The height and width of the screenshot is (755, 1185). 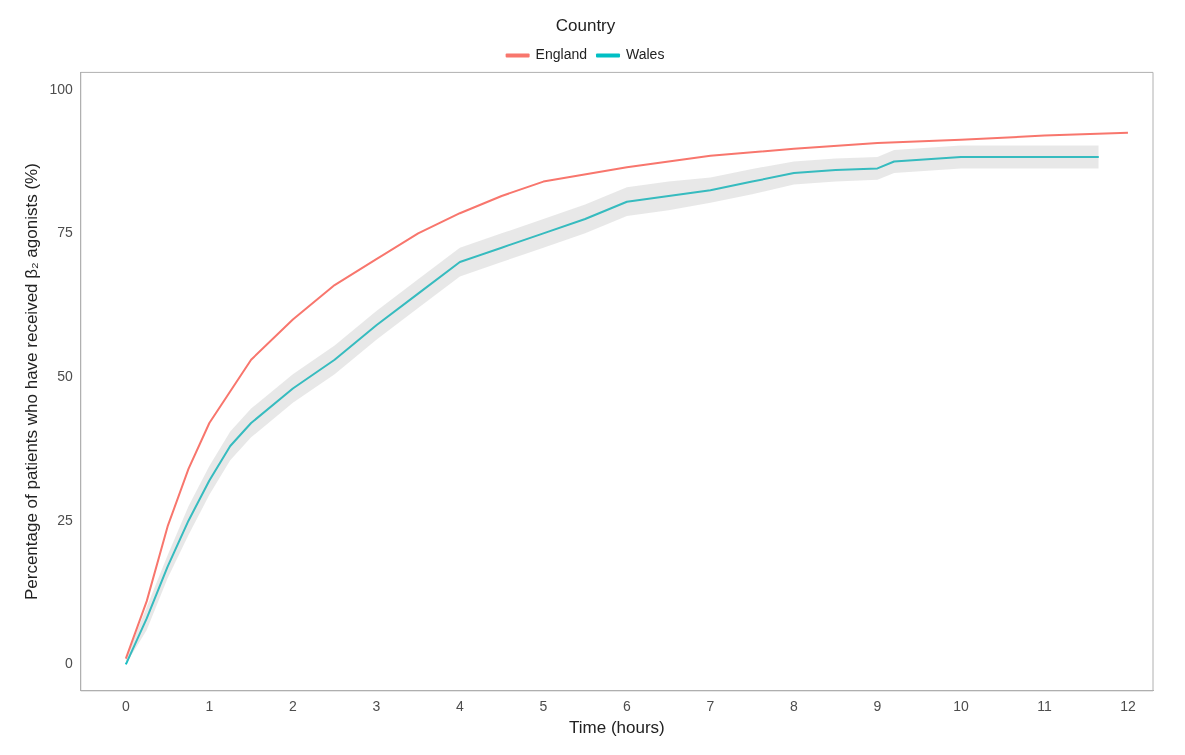 I want to click on x-tick-label: 5, so click(x=543, y=706).